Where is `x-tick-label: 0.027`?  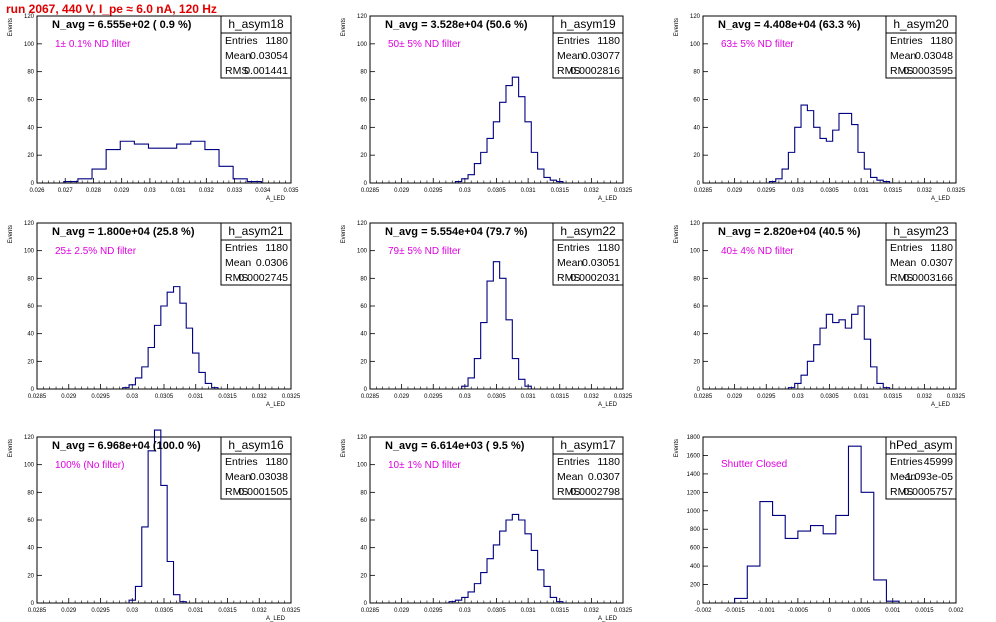 x-tick-label: 0.027 is located at coordinates (66, 191).